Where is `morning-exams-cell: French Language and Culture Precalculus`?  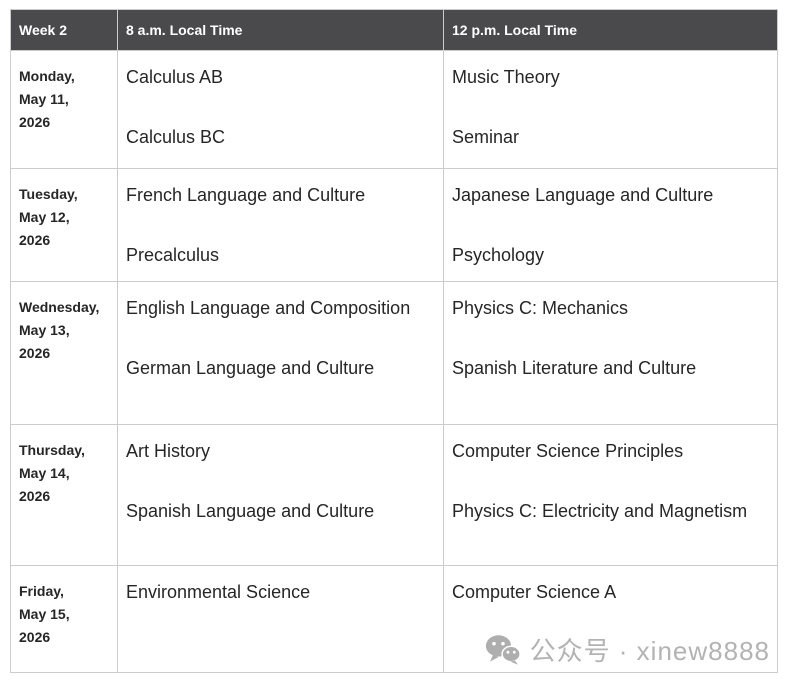 morning-exams-cell: French Language and Culture Precalculus is located at coordinates (280, 225).